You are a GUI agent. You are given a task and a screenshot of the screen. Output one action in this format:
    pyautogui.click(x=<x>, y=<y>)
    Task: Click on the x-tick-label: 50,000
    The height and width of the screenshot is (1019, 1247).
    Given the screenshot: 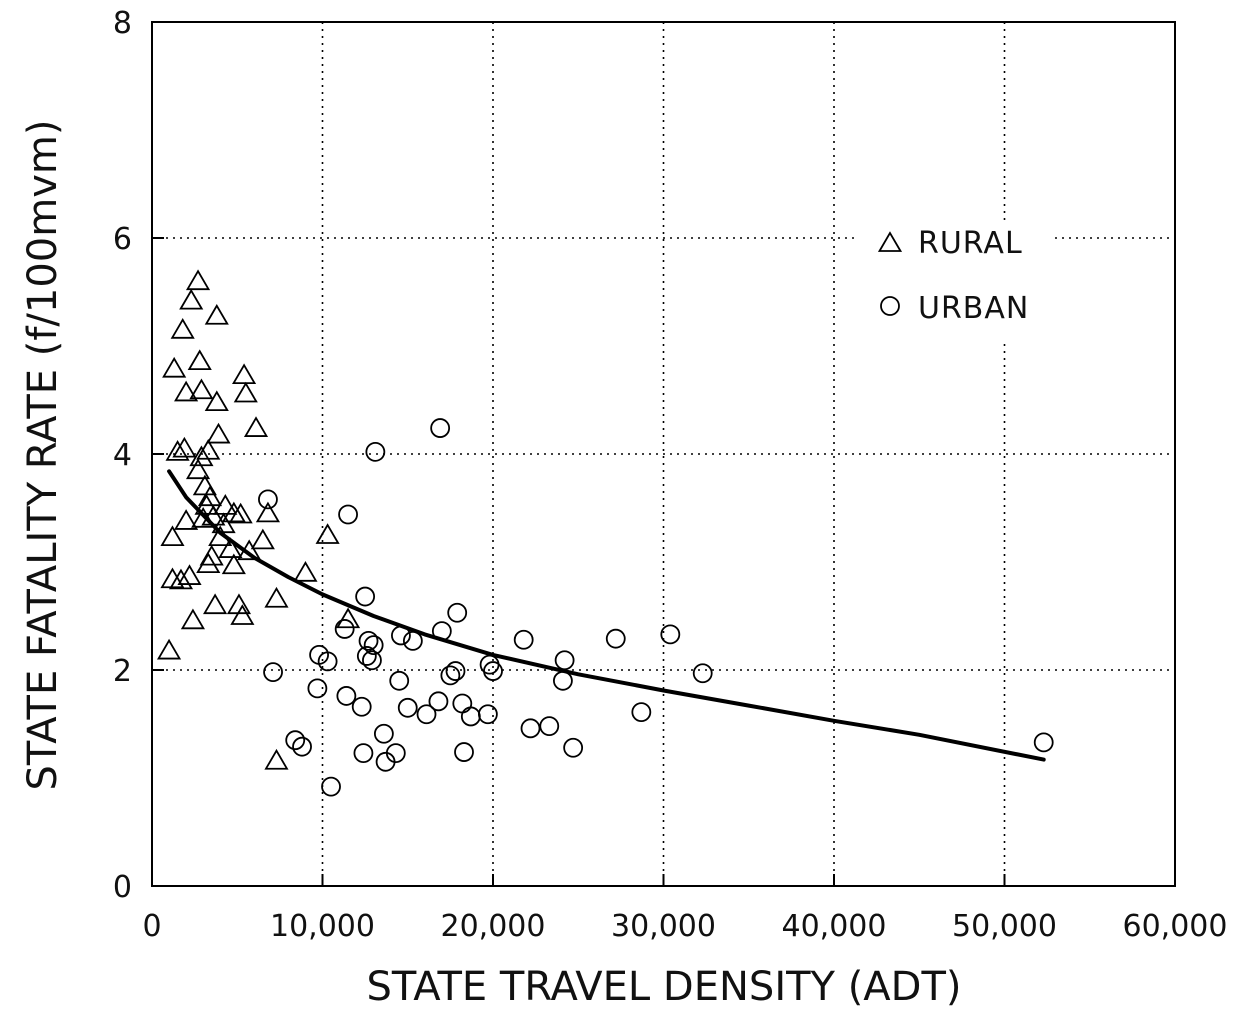 What is the action you would take?
    pyautogui.click(x=1004, y=926)
    